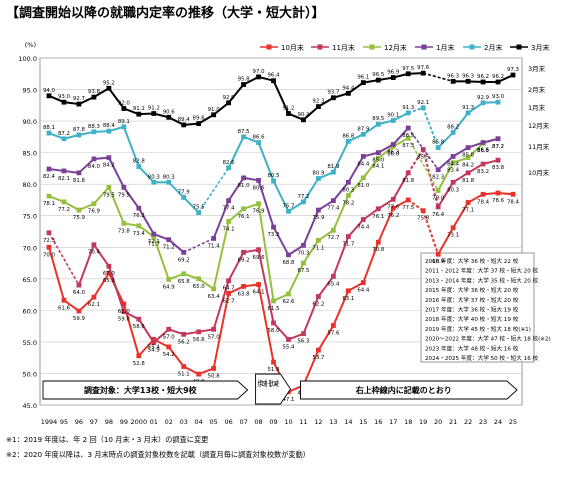 The image size is (574, 480). I want to click on notes-frame, so click(477, 307).